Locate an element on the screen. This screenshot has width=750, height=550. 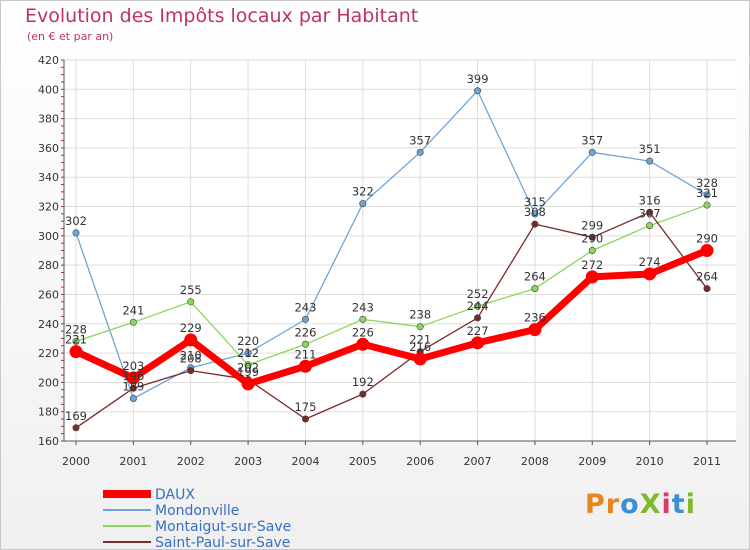
y-tick-label: 380 is located at coordinates (48, 119).